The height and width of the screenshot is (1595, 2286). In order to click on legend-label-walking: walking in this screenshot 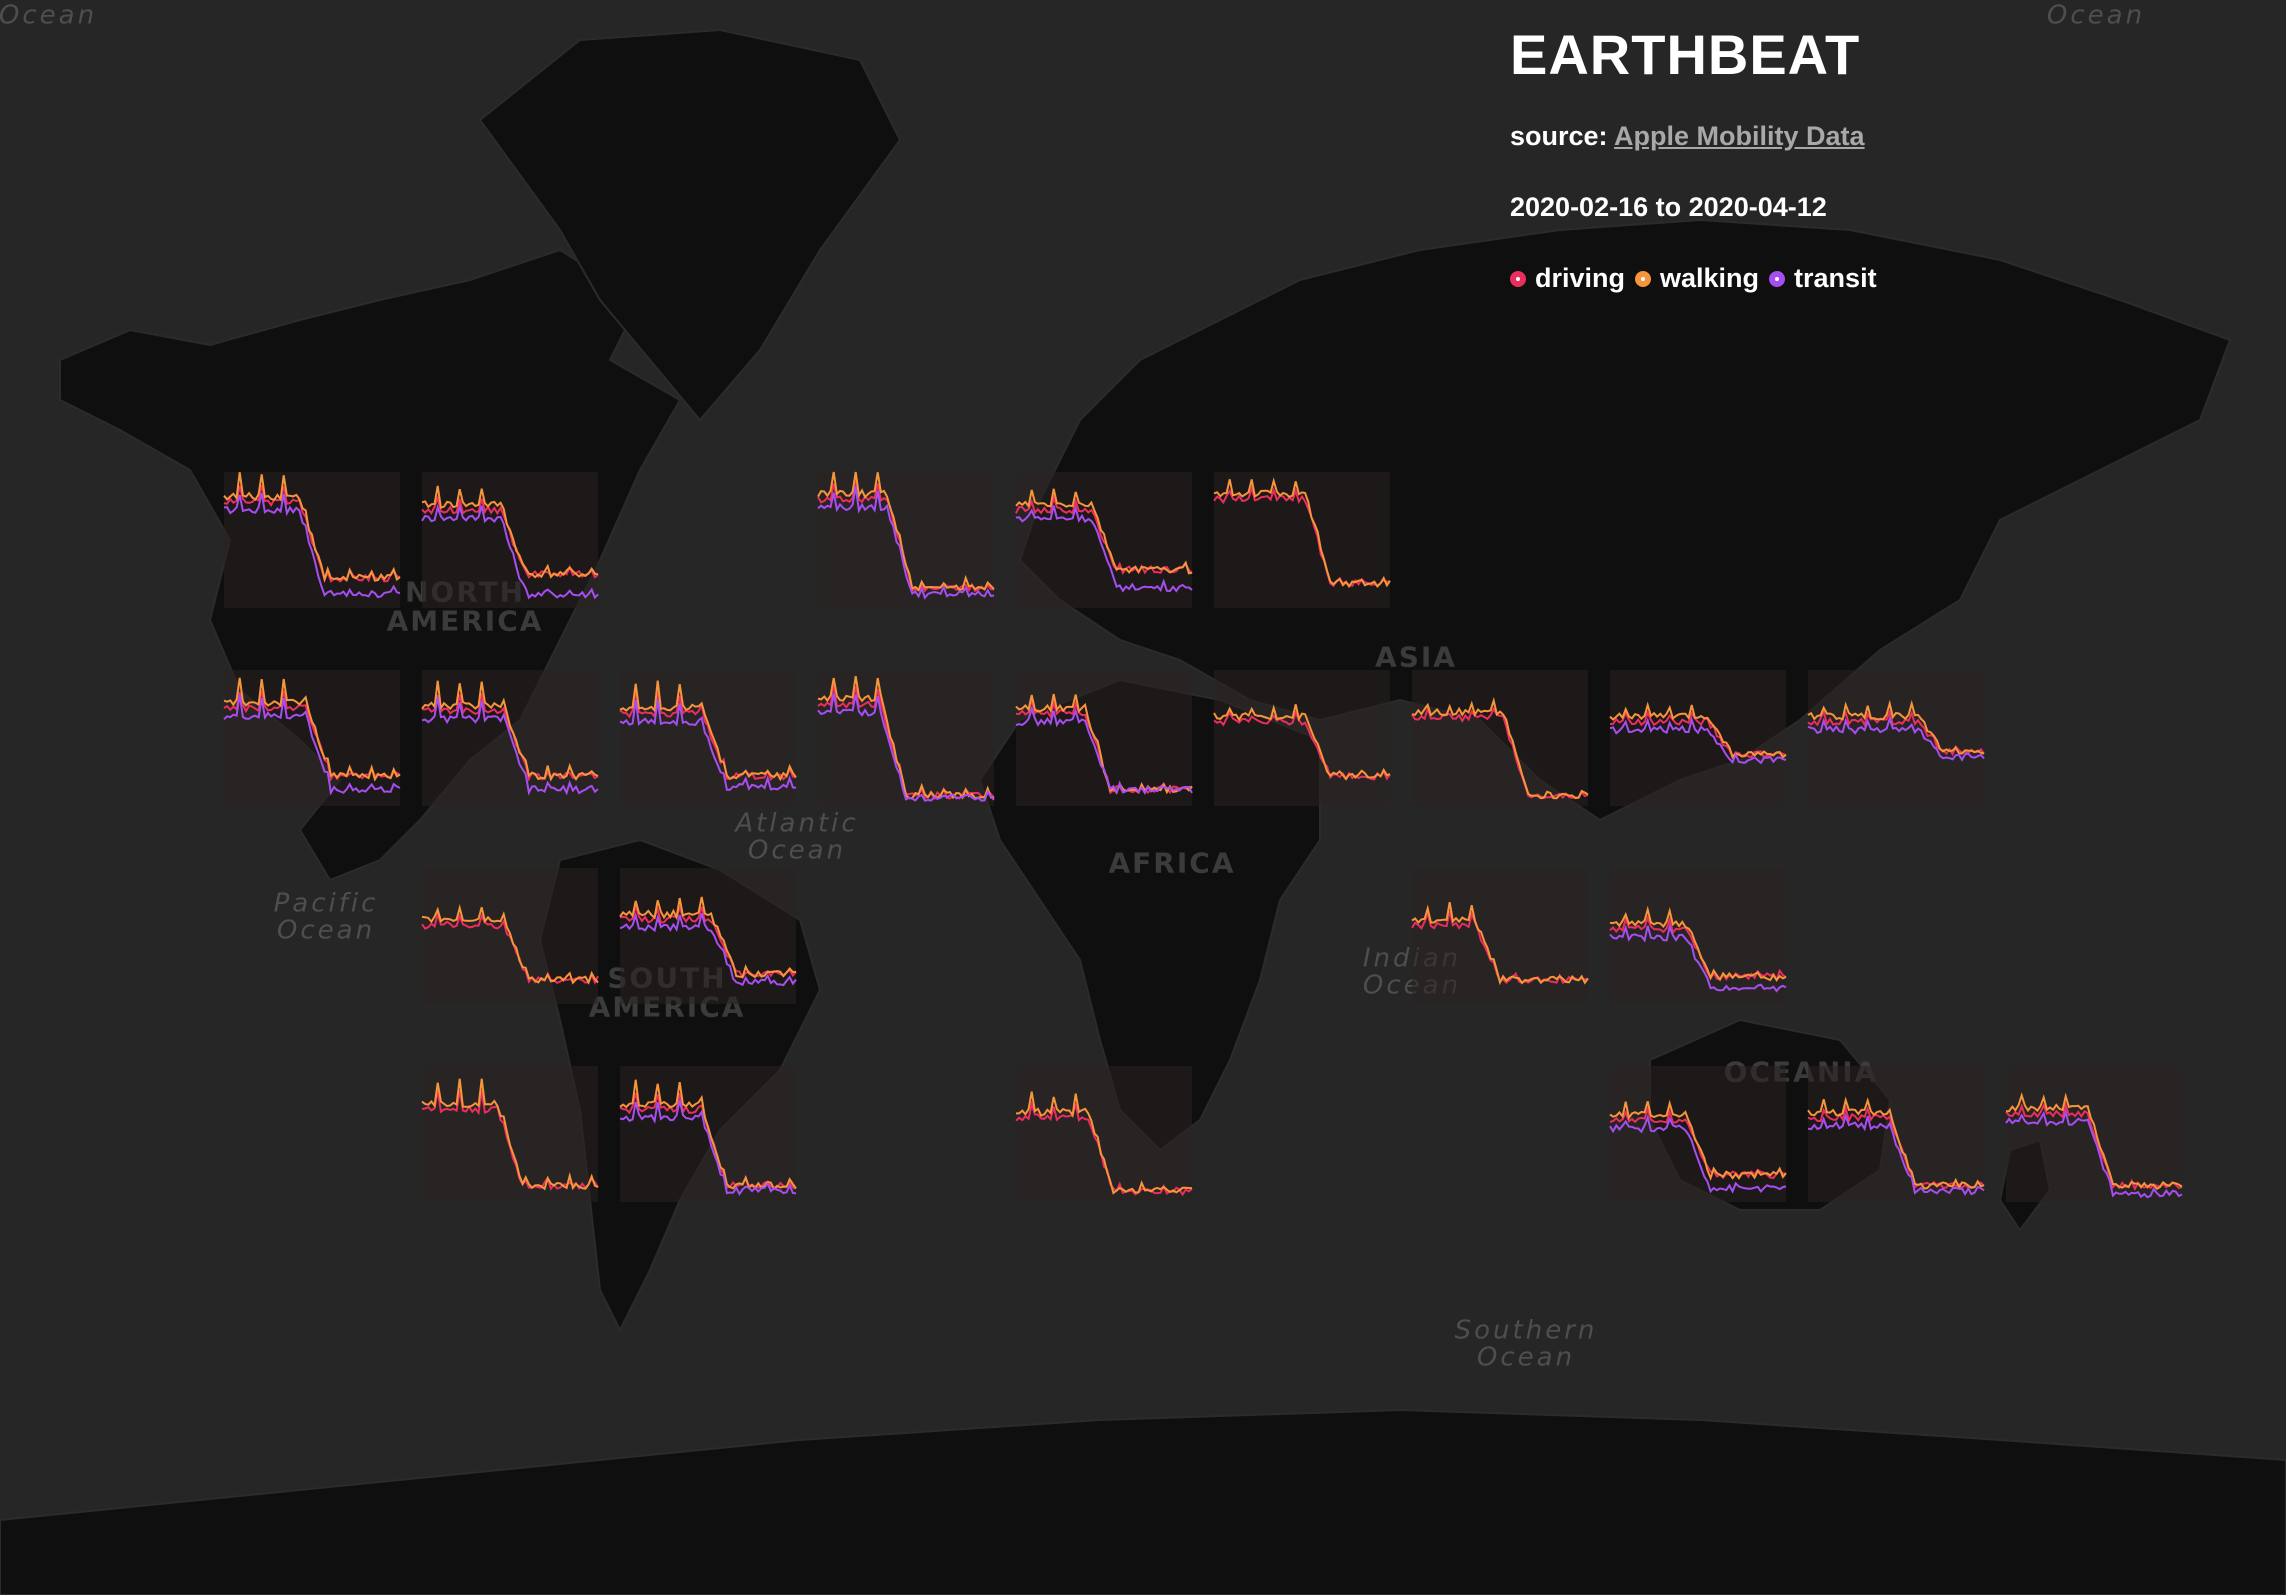, I will do `click(1710, 278)`.